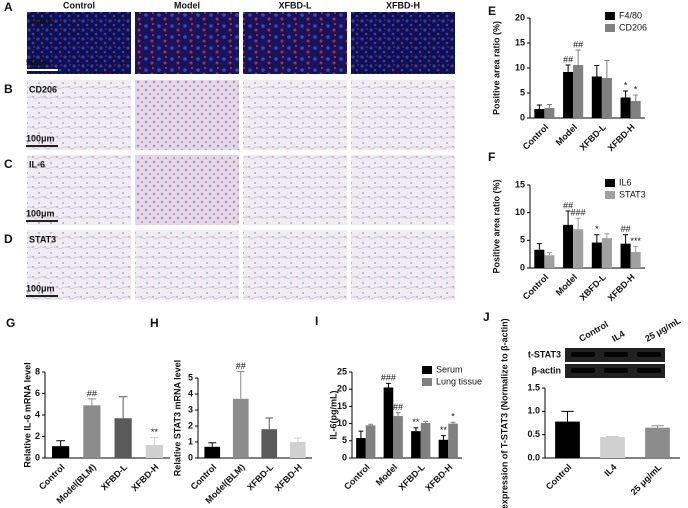 The width and height of the screenshot is (688, 508). Describe the element at coordinates (520, 17) in the screenshot. I see `y-tick-label: 20` at that location.